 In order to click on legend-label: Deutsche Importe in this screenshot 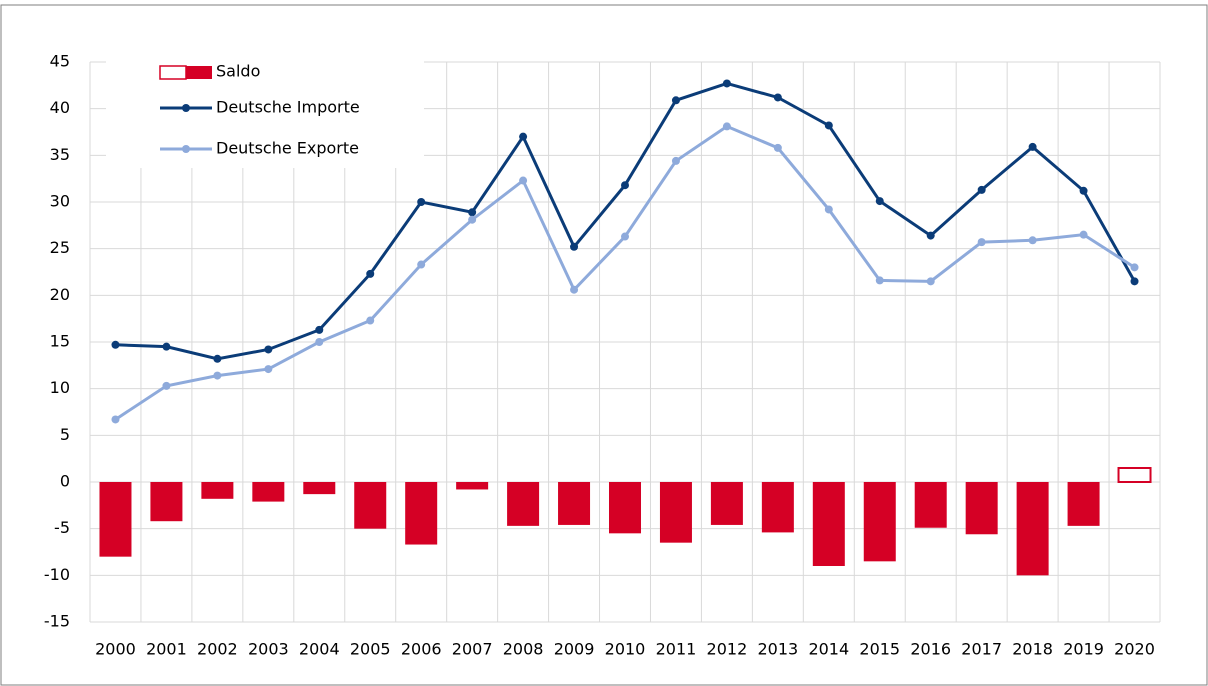, I will do `click(288, 107)`.